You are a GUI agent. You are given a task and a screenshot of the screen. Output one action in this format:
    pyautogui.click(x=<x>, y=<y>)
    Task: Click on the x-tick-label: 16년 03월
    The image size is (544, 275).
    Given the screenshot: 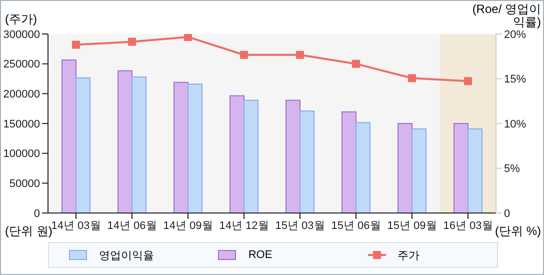 What is the action you would take?
    pyautogui.click(x=468, y=226)
    